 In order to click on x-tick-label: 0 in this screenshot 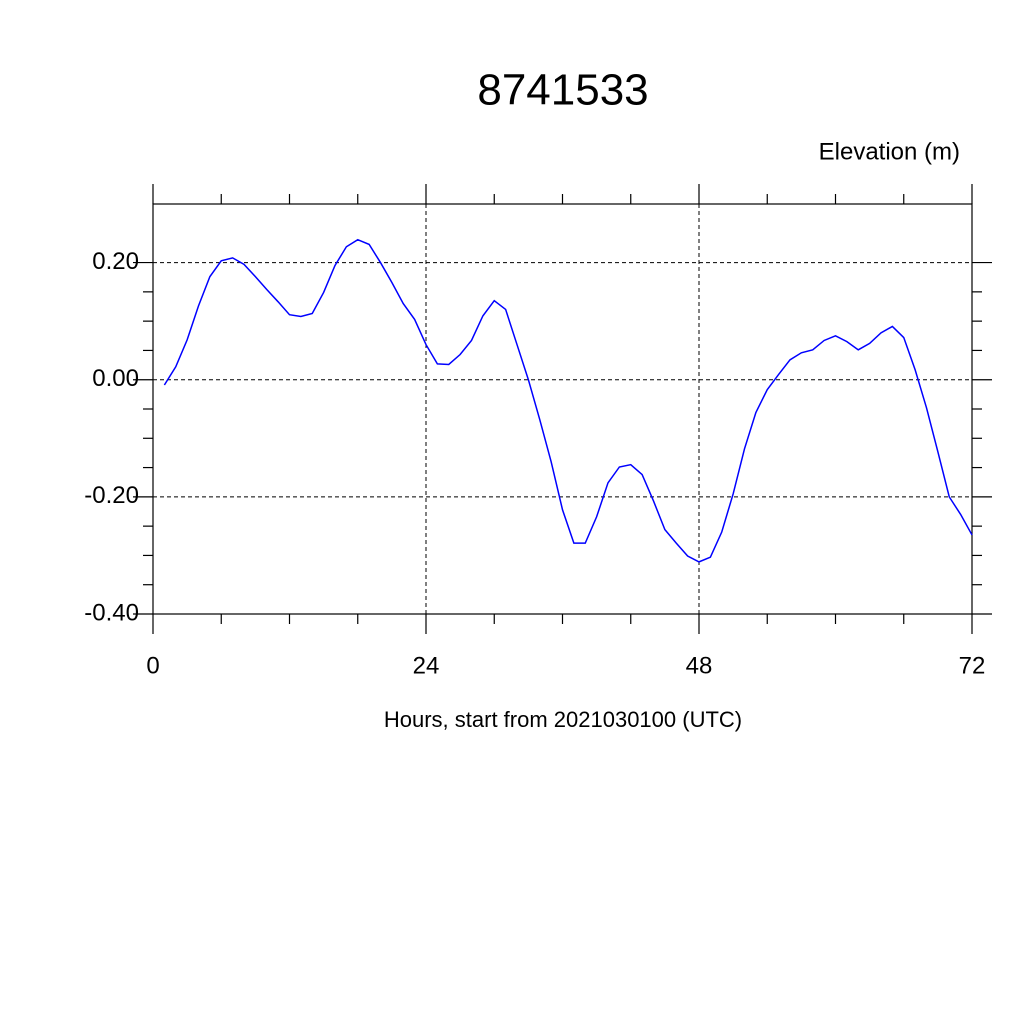, I will do `click(152, 665)`.